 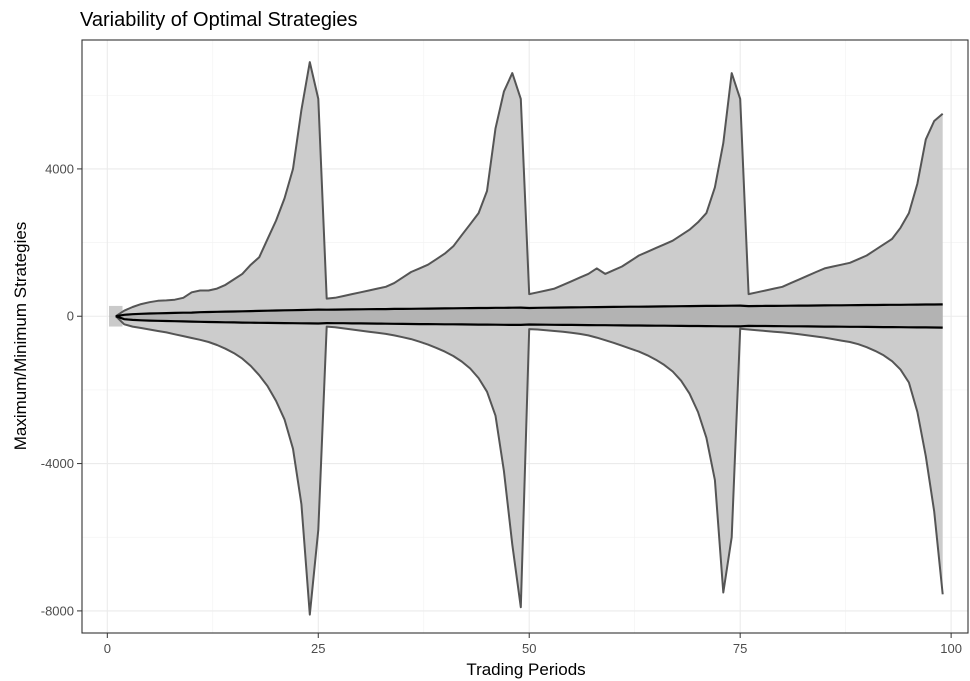 What do you see at coordinates (740, 648) in the screenshot?
I see `x-tick-label: 75` at bounding box center [740, 648].